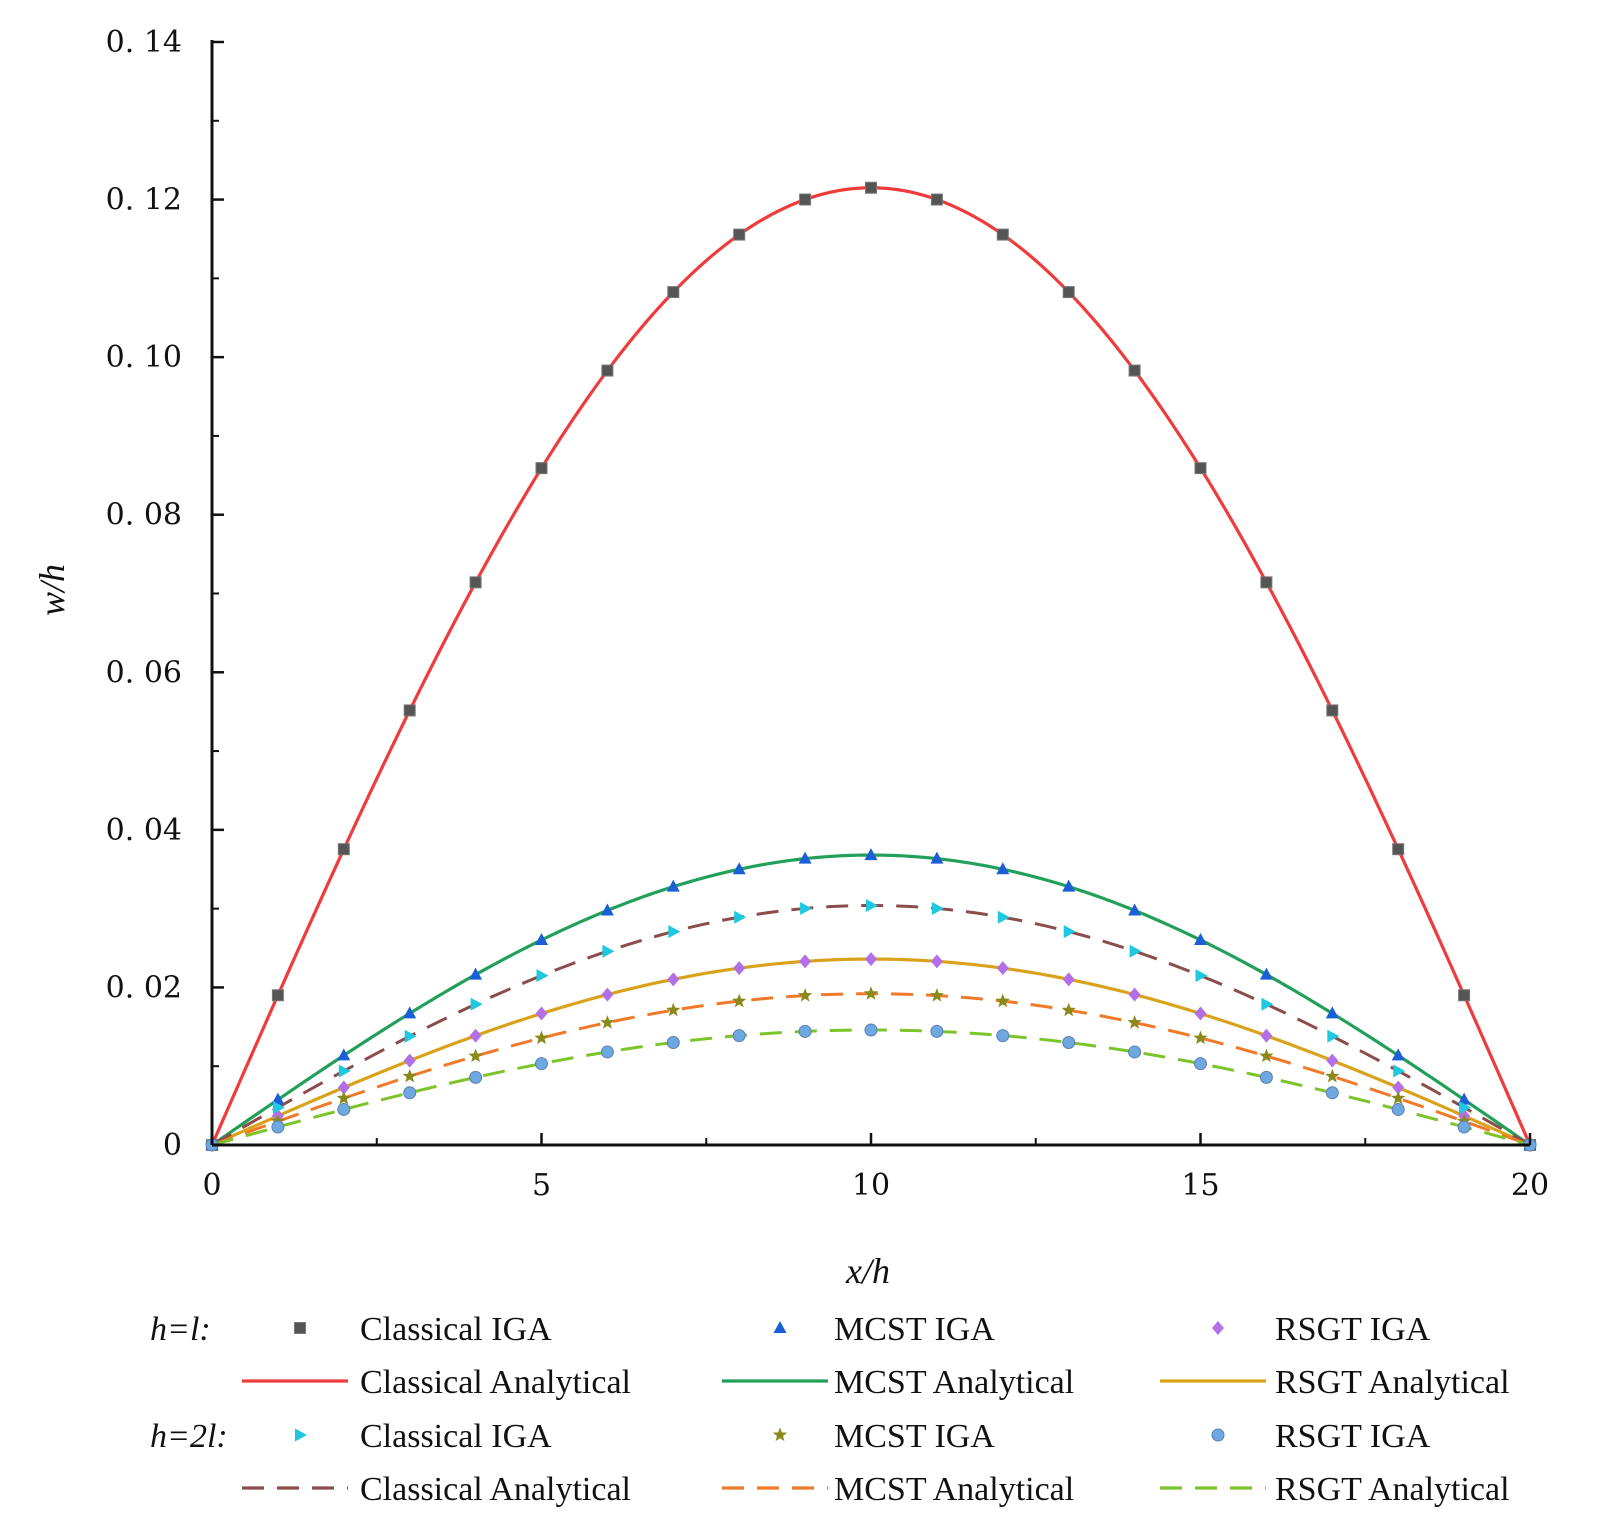  What do you see at coordinates (954, 1489) in the screenshot?
I see `legend-label-10: MCST Analytical` at bounding box center [954, 1489].